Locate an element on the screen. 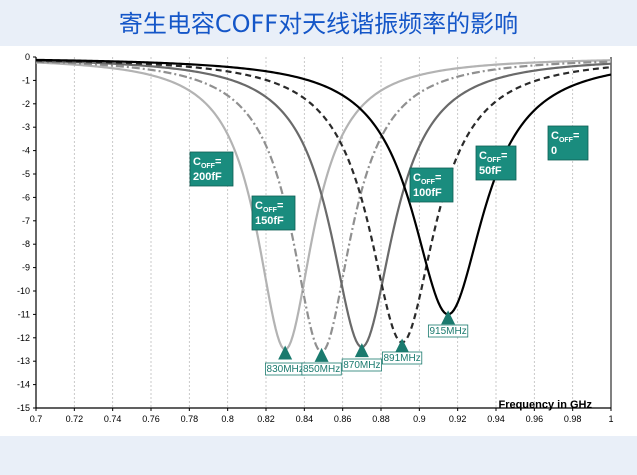 Image resolution: width=637 pixels, height=475 pixels. marker-label: 915MHz is located at coordinates (447, 331).